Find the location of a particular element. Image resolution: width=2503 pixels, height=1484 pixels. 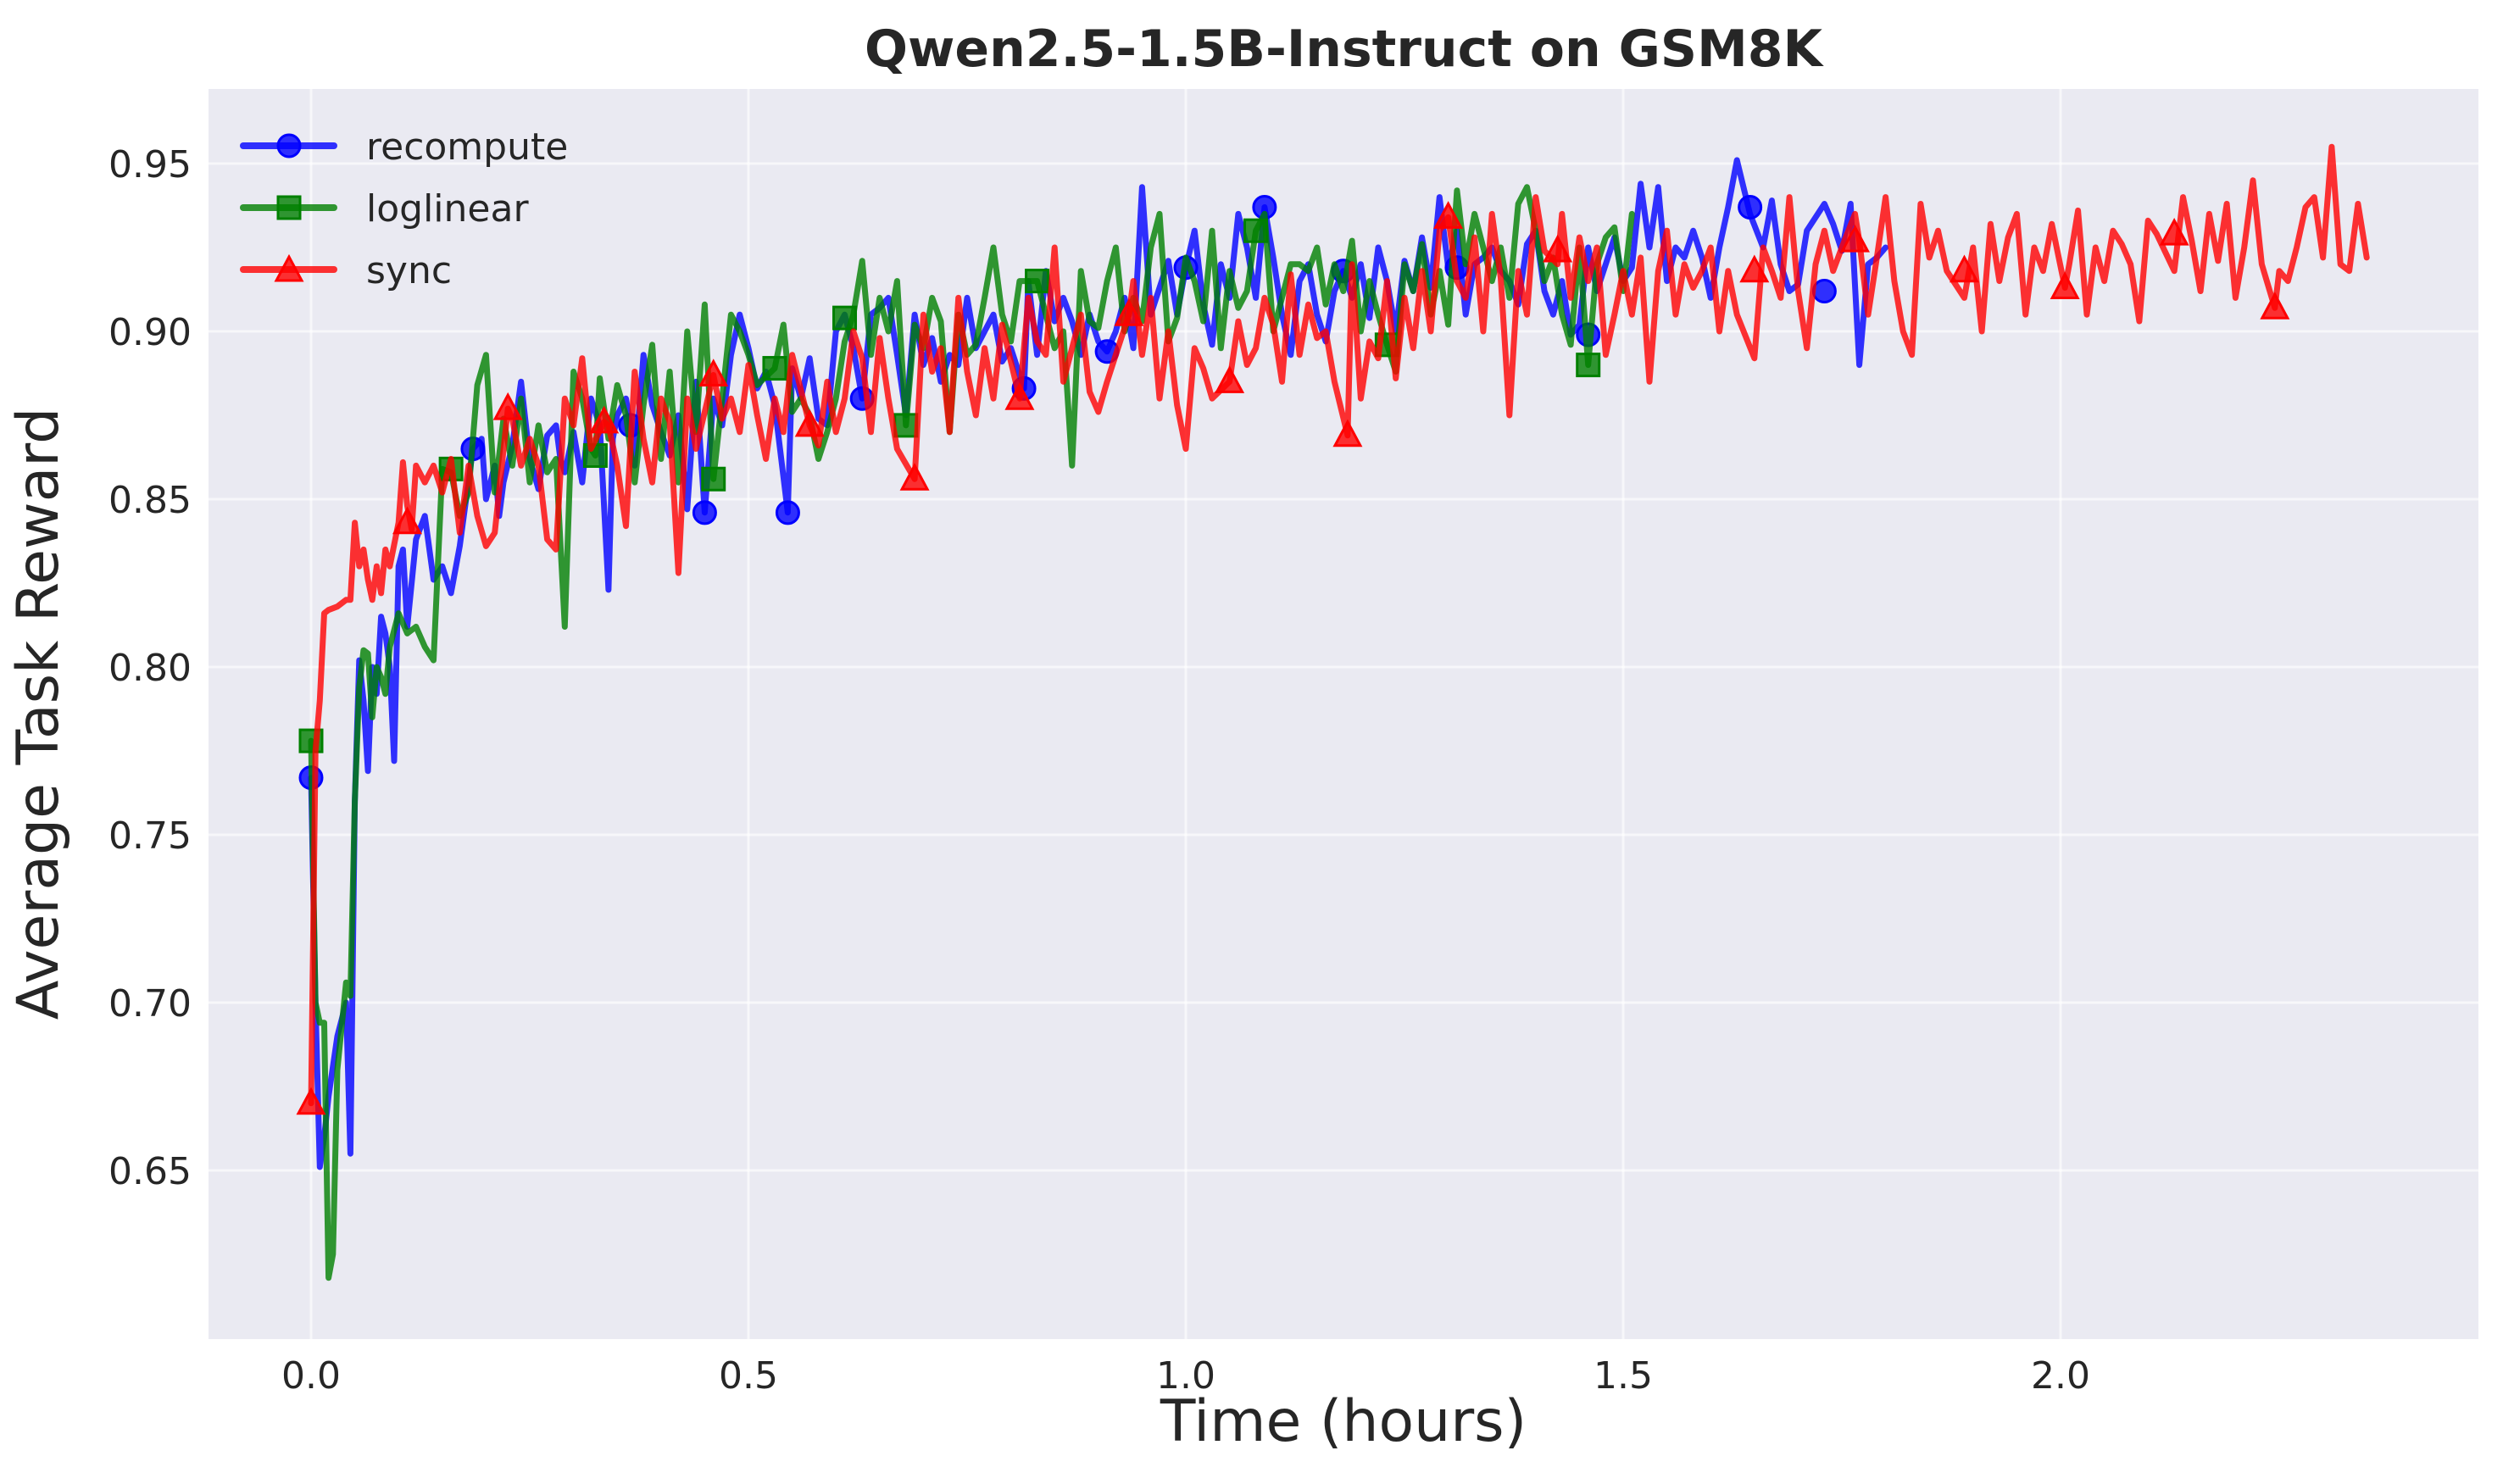

legend-item-sync: sync is located at coordinates (346, 271).